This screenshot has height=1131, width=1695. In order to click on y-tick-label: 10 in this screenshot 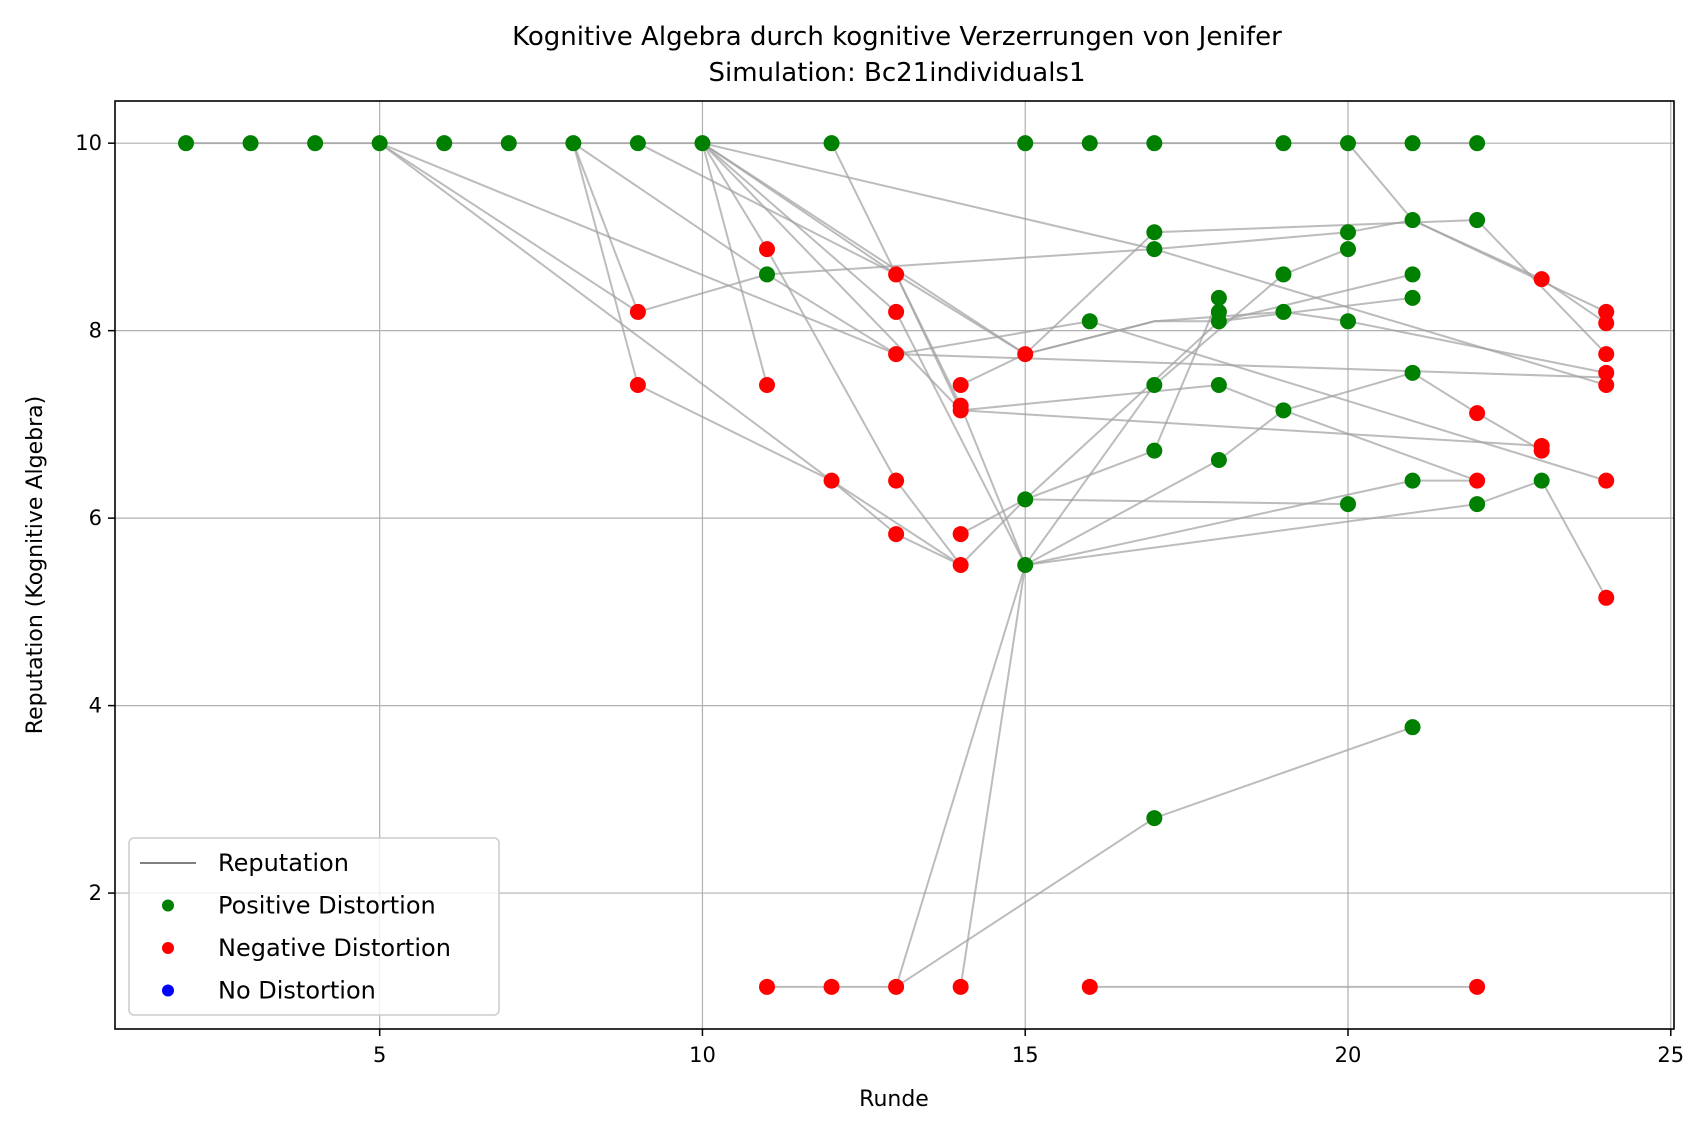, I will do `click(88, 143)`.